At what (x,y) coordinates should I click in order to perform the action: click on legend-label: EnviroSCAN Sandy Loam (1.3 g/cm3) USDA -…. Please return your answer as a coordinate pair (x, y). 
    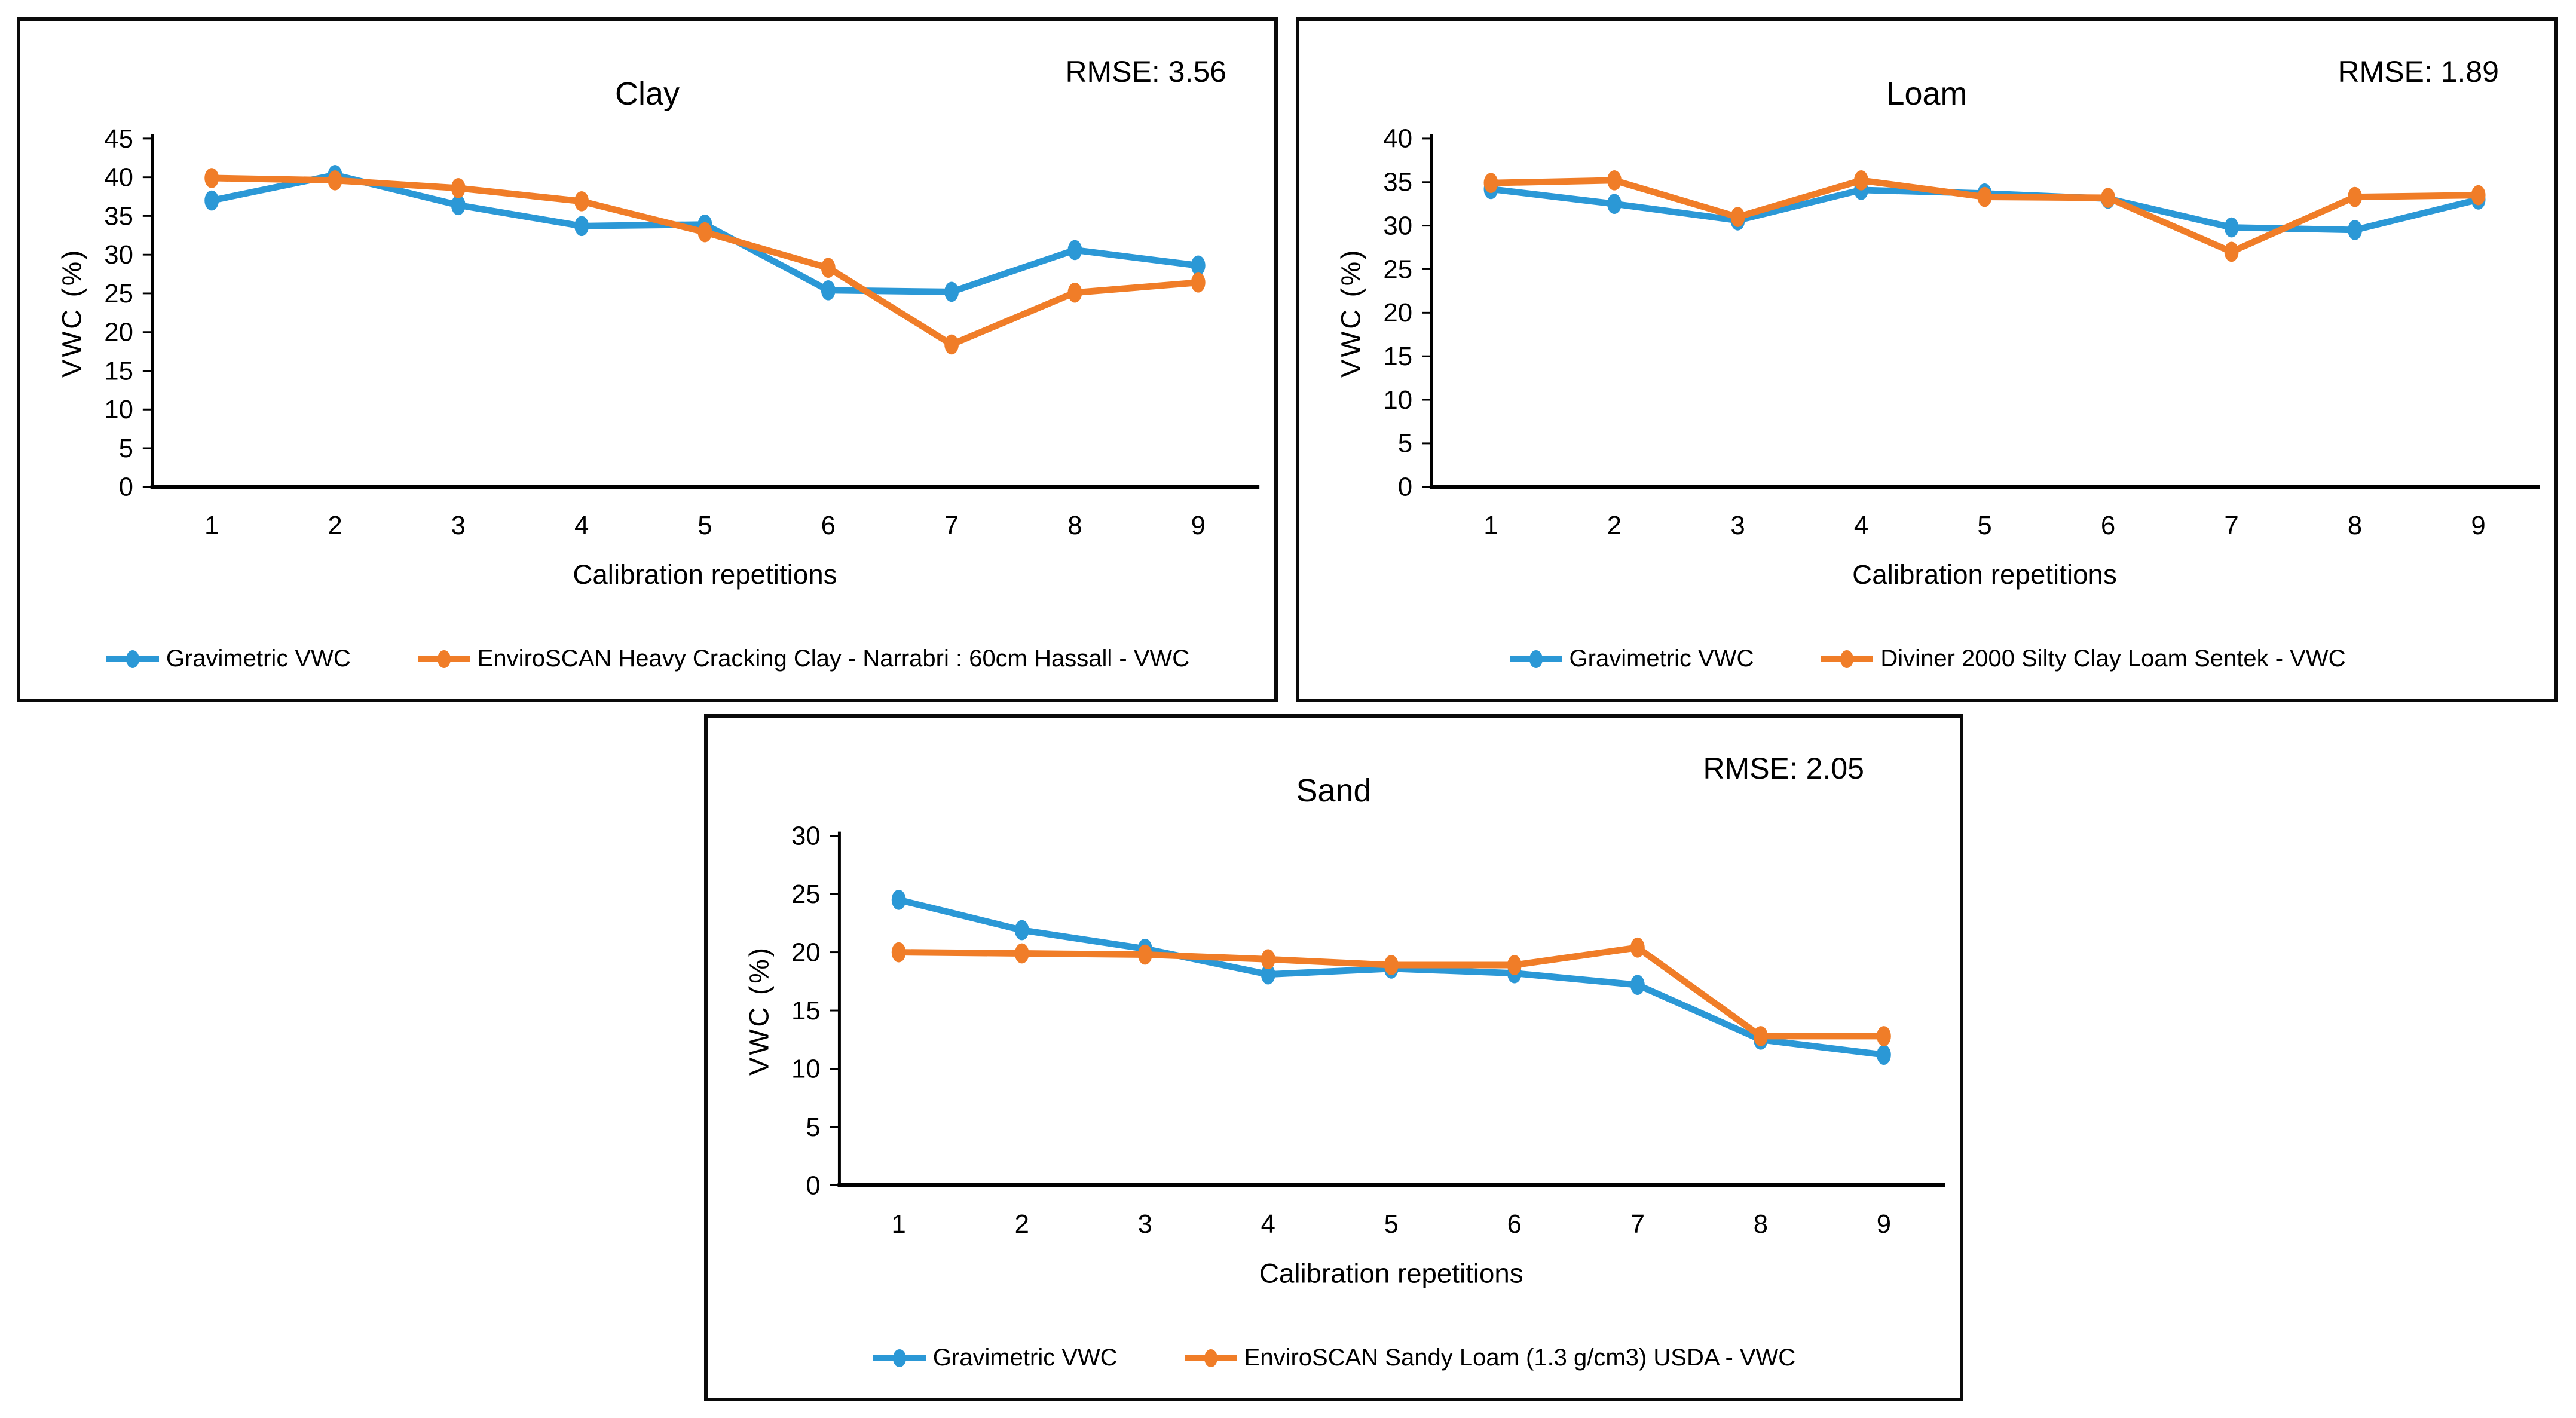
    Looking at the image, I should click on (1520, 1358).